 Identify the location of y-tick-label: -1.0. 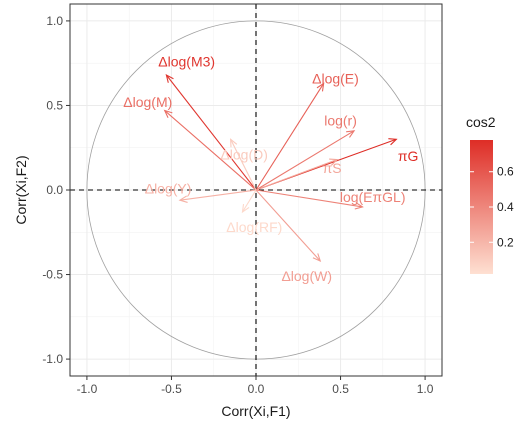
(52, 359).